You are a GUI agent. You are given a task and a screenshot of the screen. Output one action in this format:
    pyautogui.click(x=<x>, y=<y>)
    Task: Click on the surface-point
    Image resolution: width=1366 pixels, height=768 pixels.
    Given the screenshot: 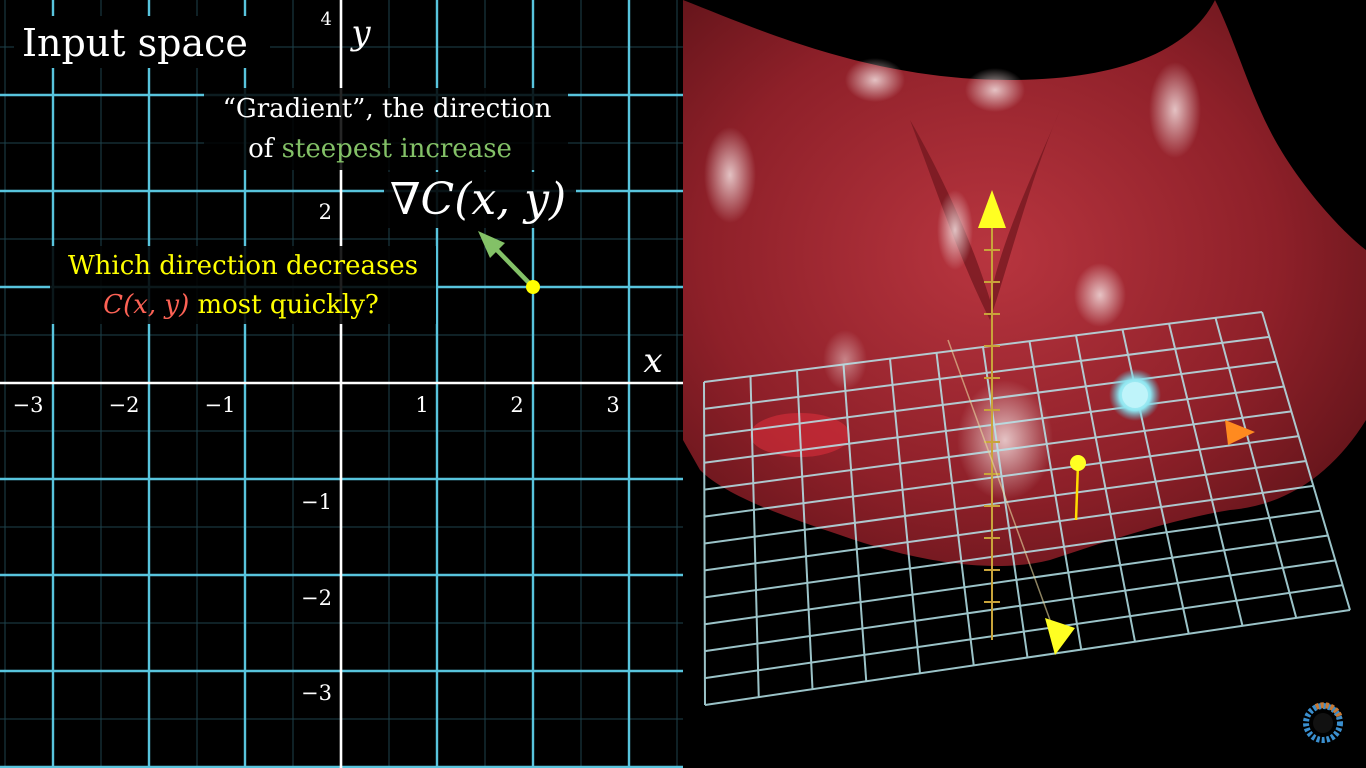 What is the action you would take?
    pyautogui.click(x=1078, y=463)
    